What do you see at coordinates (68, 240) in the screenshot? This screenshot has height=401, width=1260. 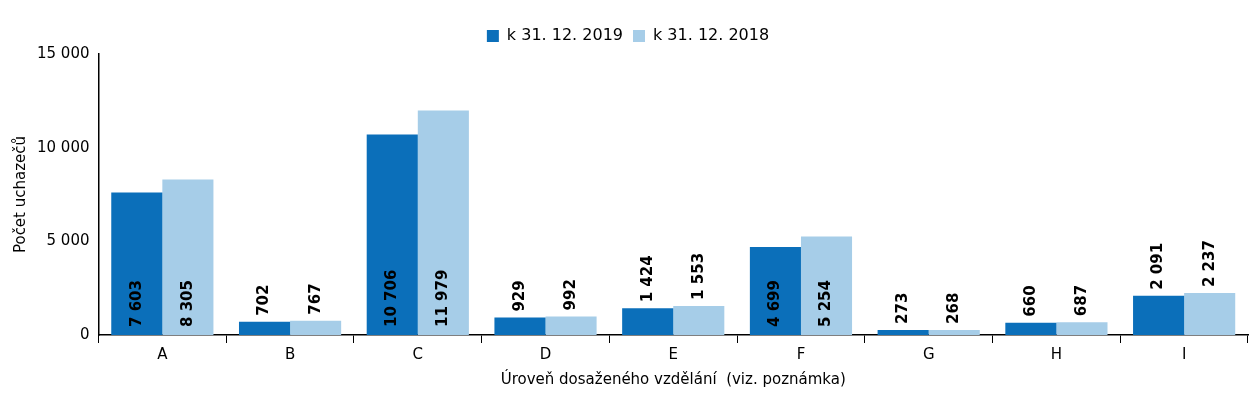 I see `y-tick-label: 5 000` at bounding box center [68, 240].